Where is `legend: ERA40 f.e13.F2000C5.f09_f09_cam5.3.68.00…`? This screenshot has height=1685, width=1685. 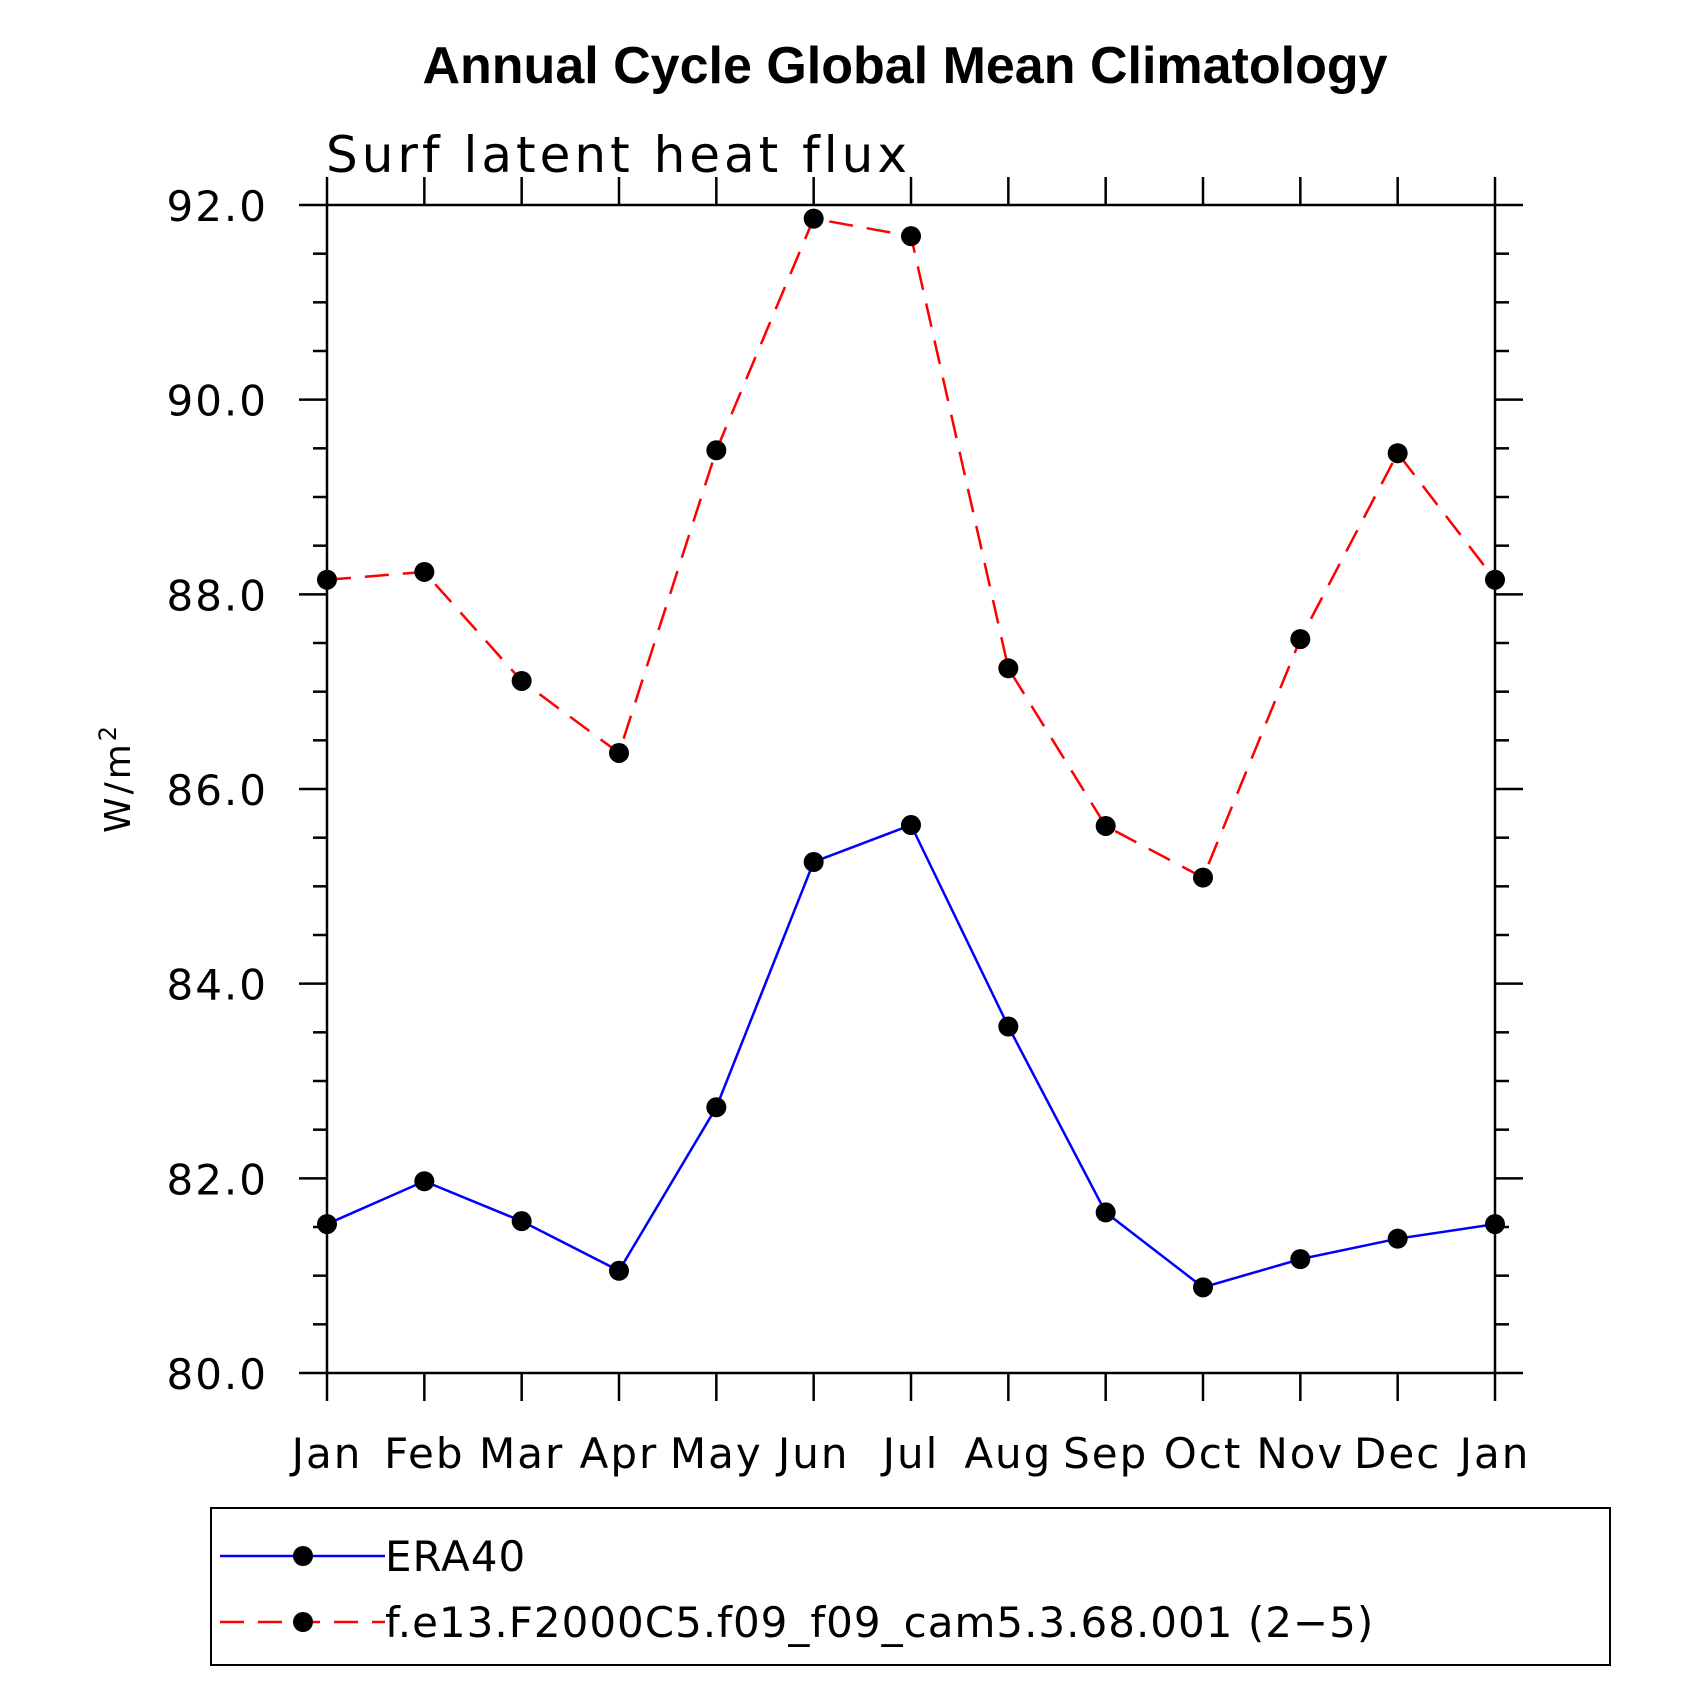 legend: ERA40 f.e13.F2000C5.f09_f09_cam5.3.68.00… is located at coordinates (910, 1586).